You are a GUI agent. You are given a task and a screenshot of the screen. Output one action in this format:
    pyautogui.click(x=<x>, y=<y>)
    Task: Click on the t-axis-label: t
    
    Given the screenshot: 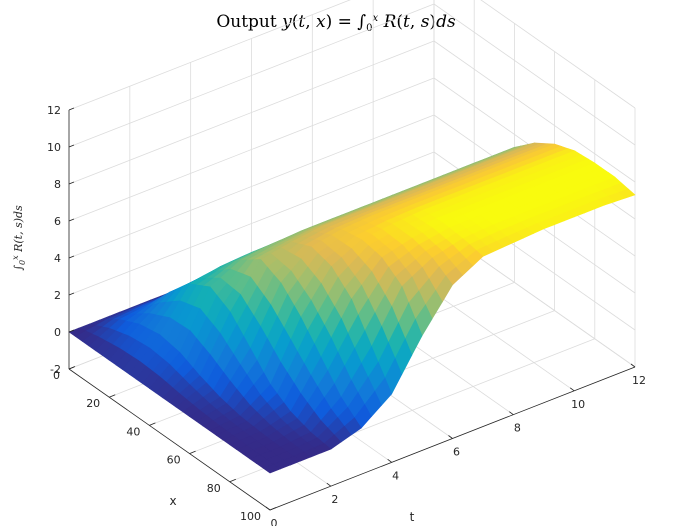 What is the action you would take?
    pyautogui.click(x=412, y=517)
    